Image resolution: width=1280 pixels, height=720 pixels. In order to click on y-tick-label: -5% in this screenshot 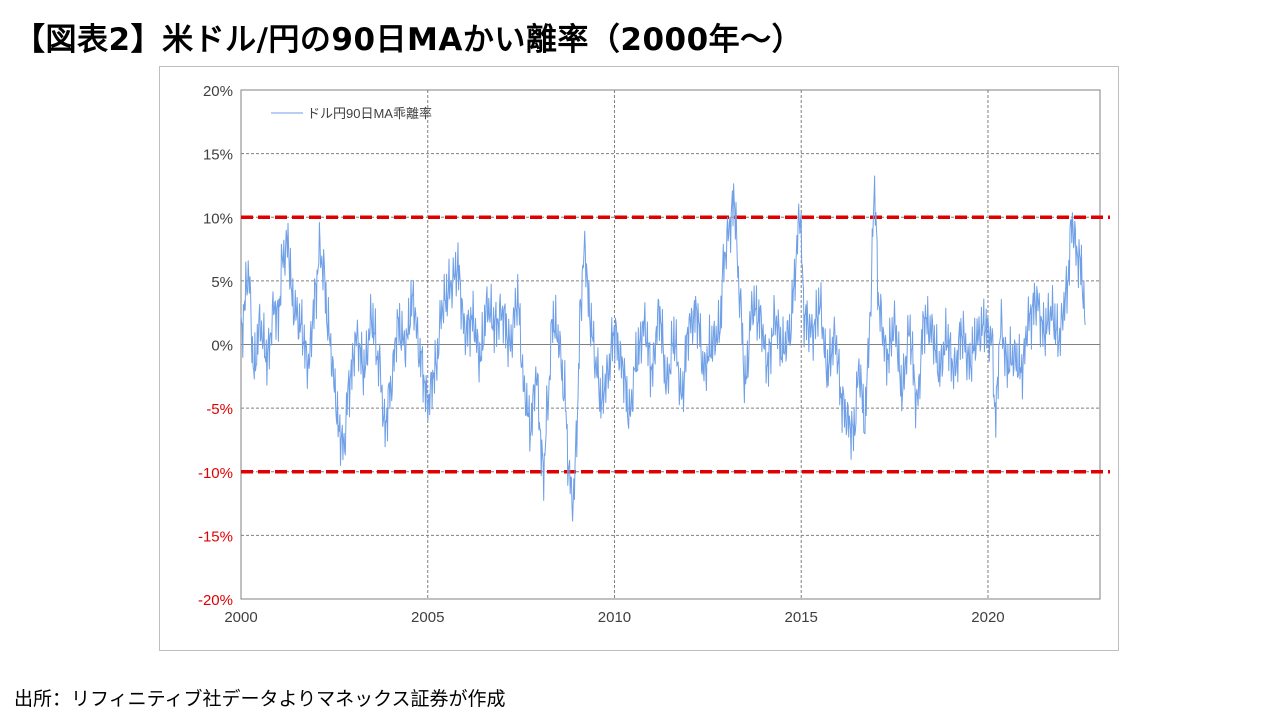, I will do `click(219, 409)`.